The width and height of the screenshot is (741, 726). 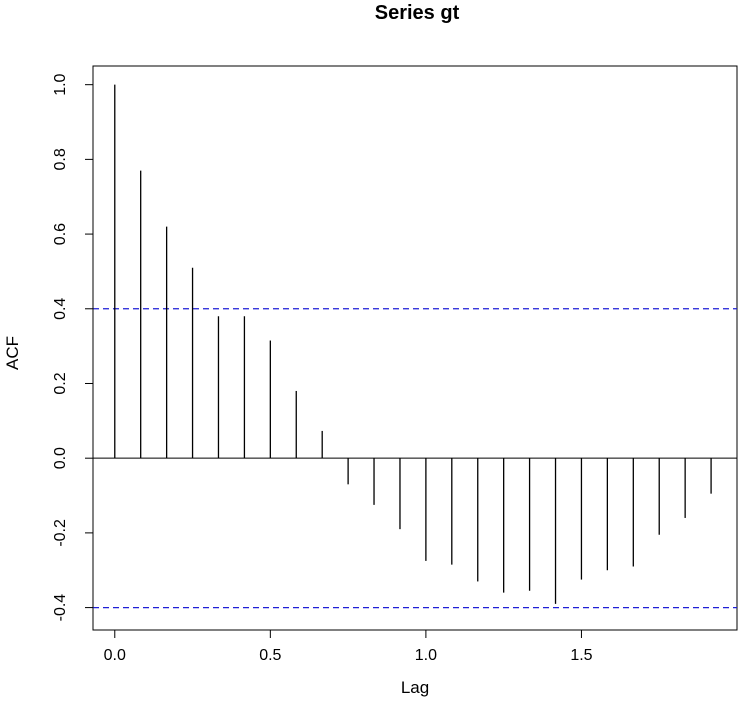 I want to click on x-tick-label: 0.5, so click(x=270, y=655).